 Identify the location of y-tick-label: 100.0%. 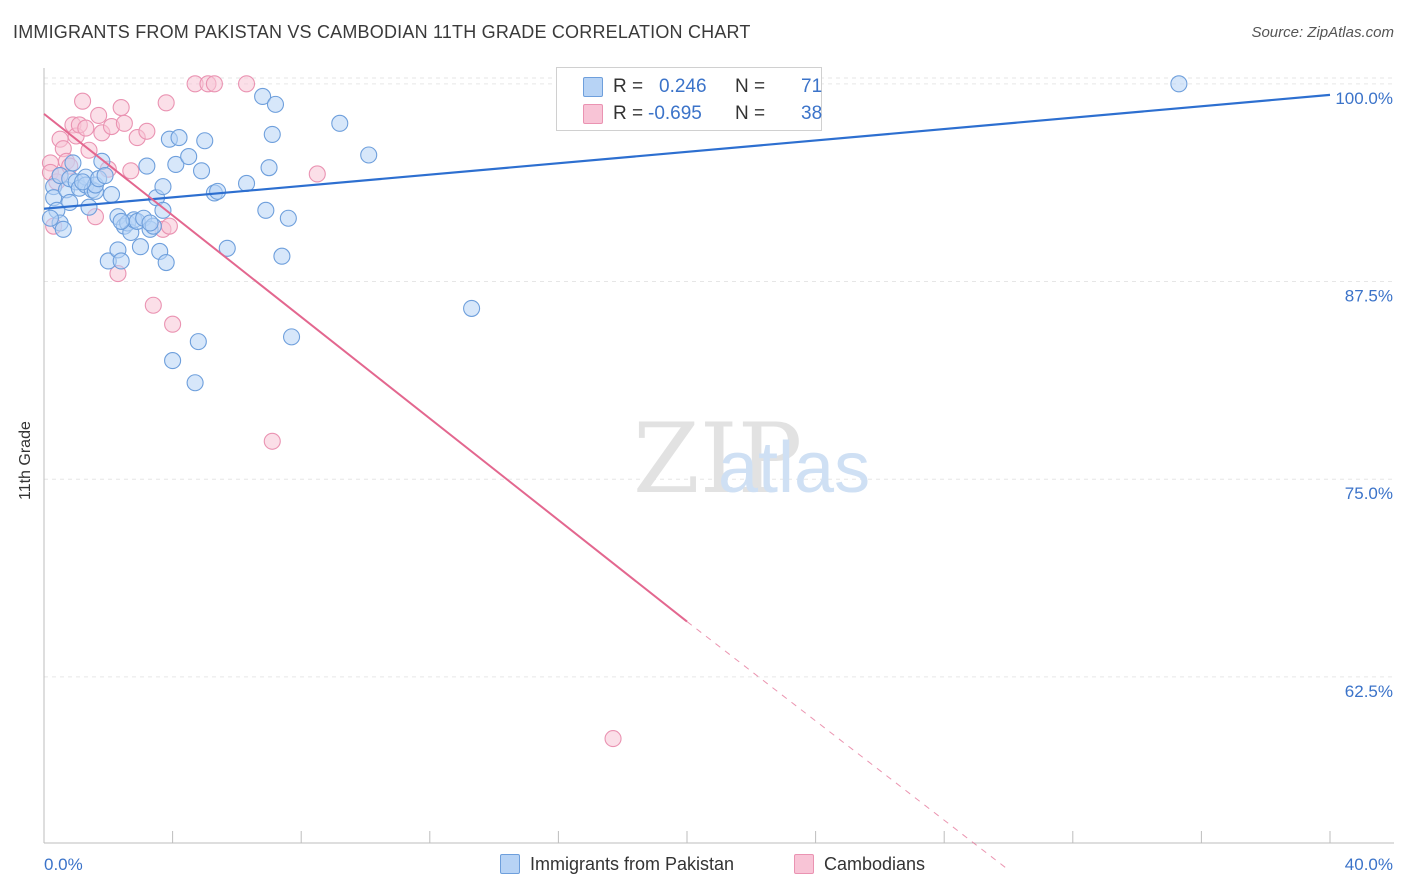
(1364, 98).